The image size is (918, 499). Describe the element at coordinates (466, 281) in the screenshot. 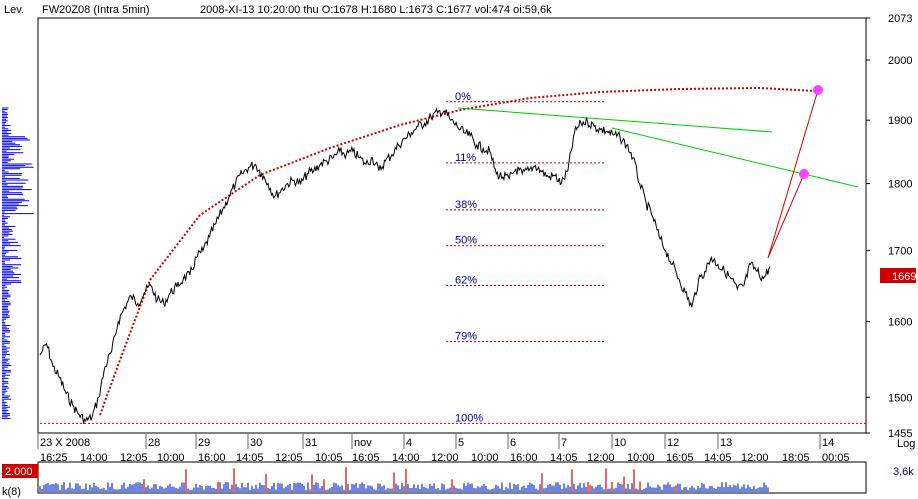

I see `fib-level-label: 62%` at that location.